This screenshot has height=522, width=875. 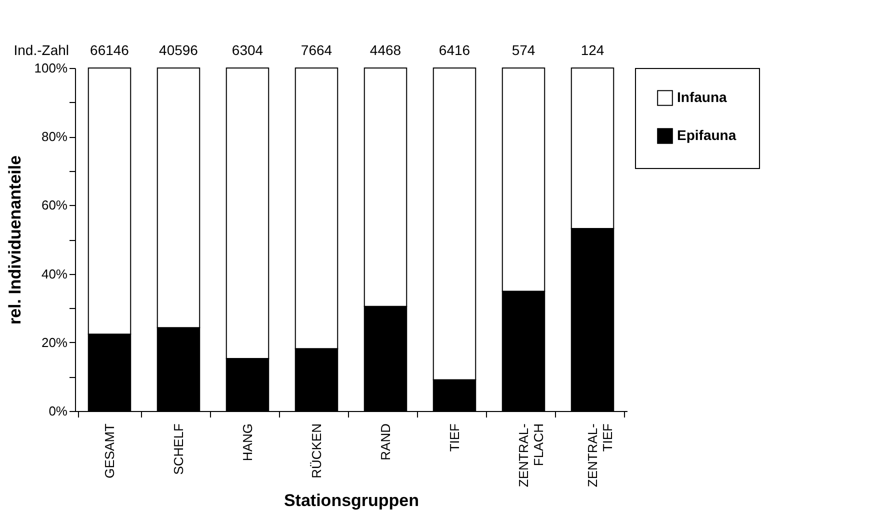 What do you see at coordinates (592, 50) in the screenshot?
I see `text: 124` at bounding box center [592, 50].